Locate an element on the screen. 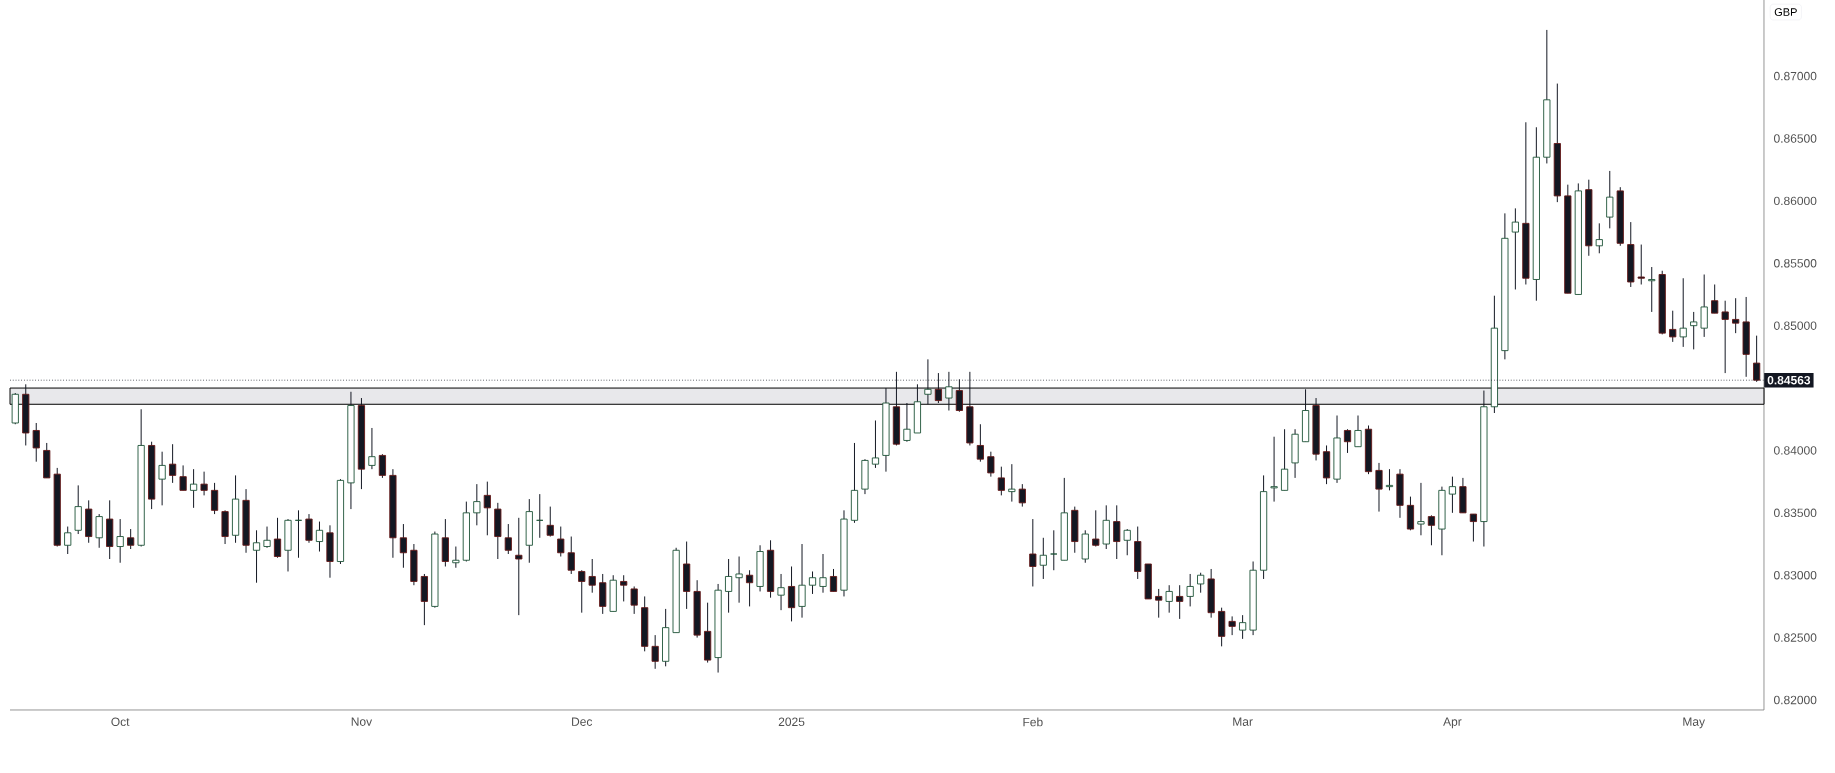  ref-line-label: 0.84563 is located at coordinates (1789, 380).